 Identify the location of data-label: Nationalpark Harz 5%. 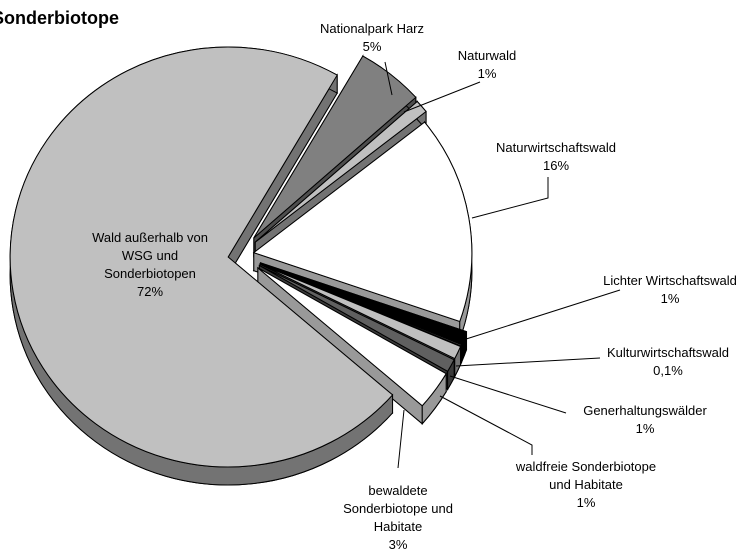
(372, 38).